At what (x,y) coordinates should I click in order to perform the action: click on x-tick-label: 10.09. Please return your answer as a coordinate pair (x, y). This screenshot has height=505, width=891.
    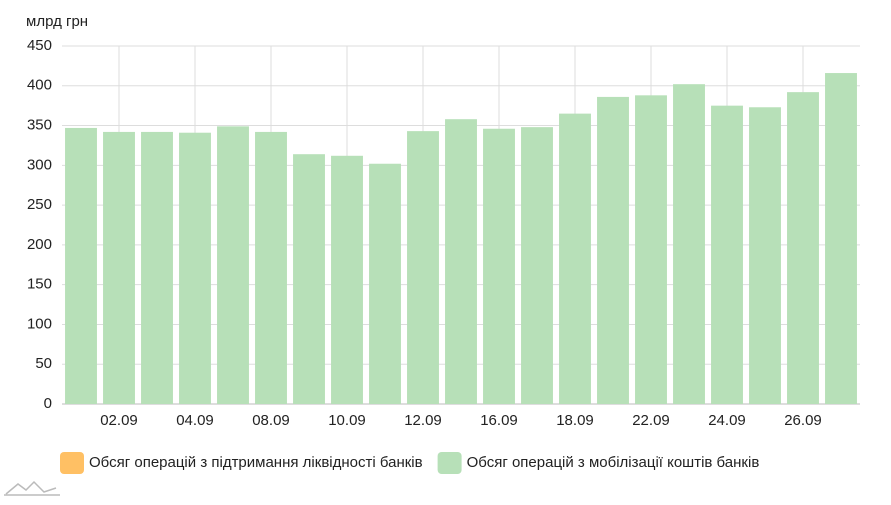
    Looking at the image, I should click on (347, 420).